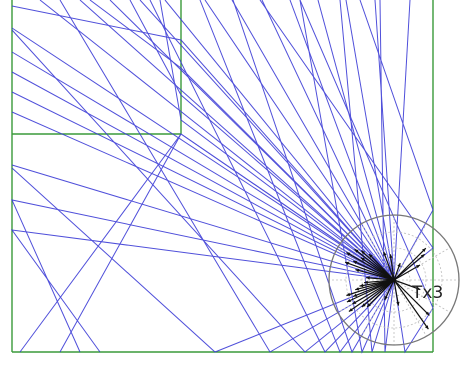 The width and height of the screenshot is (464, 373). I want to click on antenna-pattern, so click(394, 280).